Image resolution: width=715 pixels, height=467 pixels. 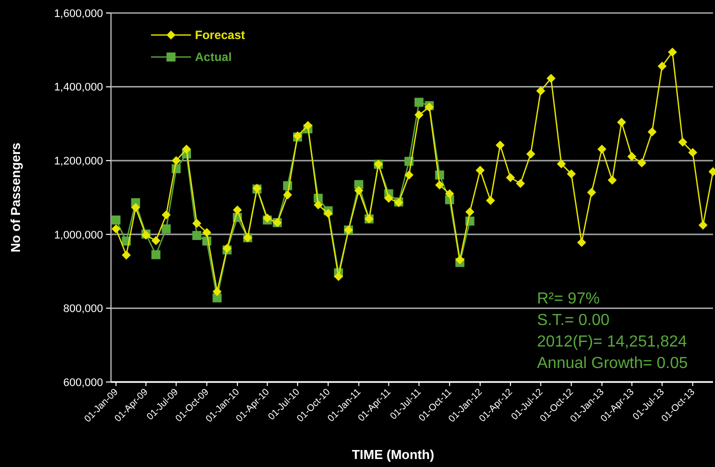 I want to click on annotation: S.T.= 0.00, so click(x=573, y=321).